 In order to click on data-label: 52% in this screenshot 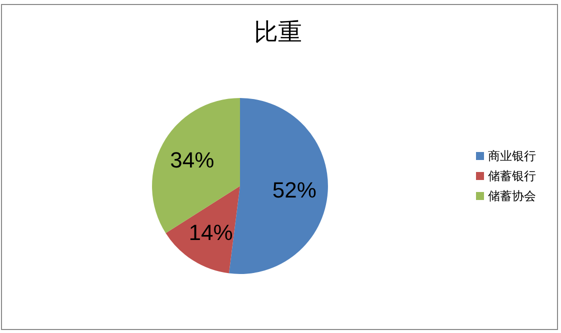, I will do `click(294, 189)`.